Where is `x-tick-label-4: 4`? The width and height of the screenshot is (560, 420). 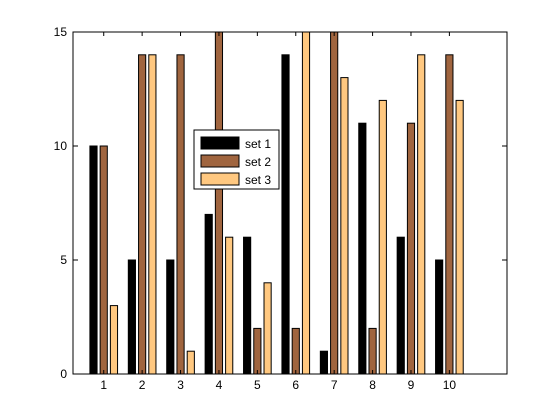 x-tick-label-4: 4 is located at coordinates (219, 385).